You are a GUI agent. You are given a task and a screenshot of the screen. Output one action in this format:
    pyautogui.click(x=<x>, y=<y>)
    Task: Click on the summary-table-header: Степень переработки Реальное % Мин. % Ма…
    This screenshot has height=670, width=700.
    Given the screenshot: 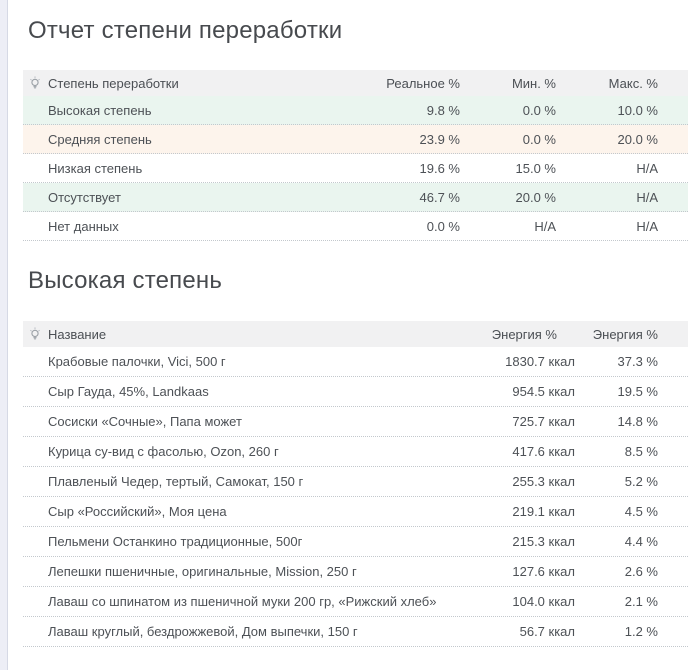 What is the action you would take?
    pyautogui.click(x=355, y=83)
    